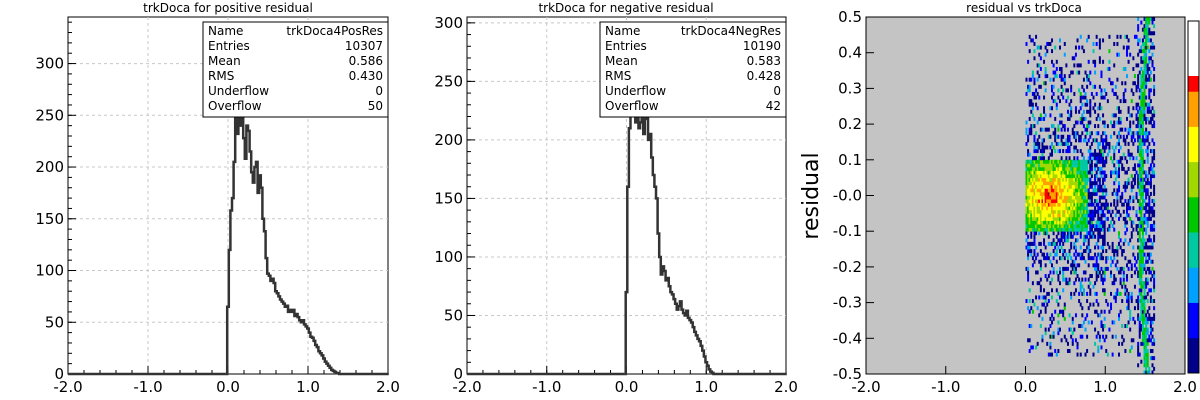 Image resolution: width=1200 pixels, height=400 pixels. I want to click on stats-label: Overflow, so click(632, 106).